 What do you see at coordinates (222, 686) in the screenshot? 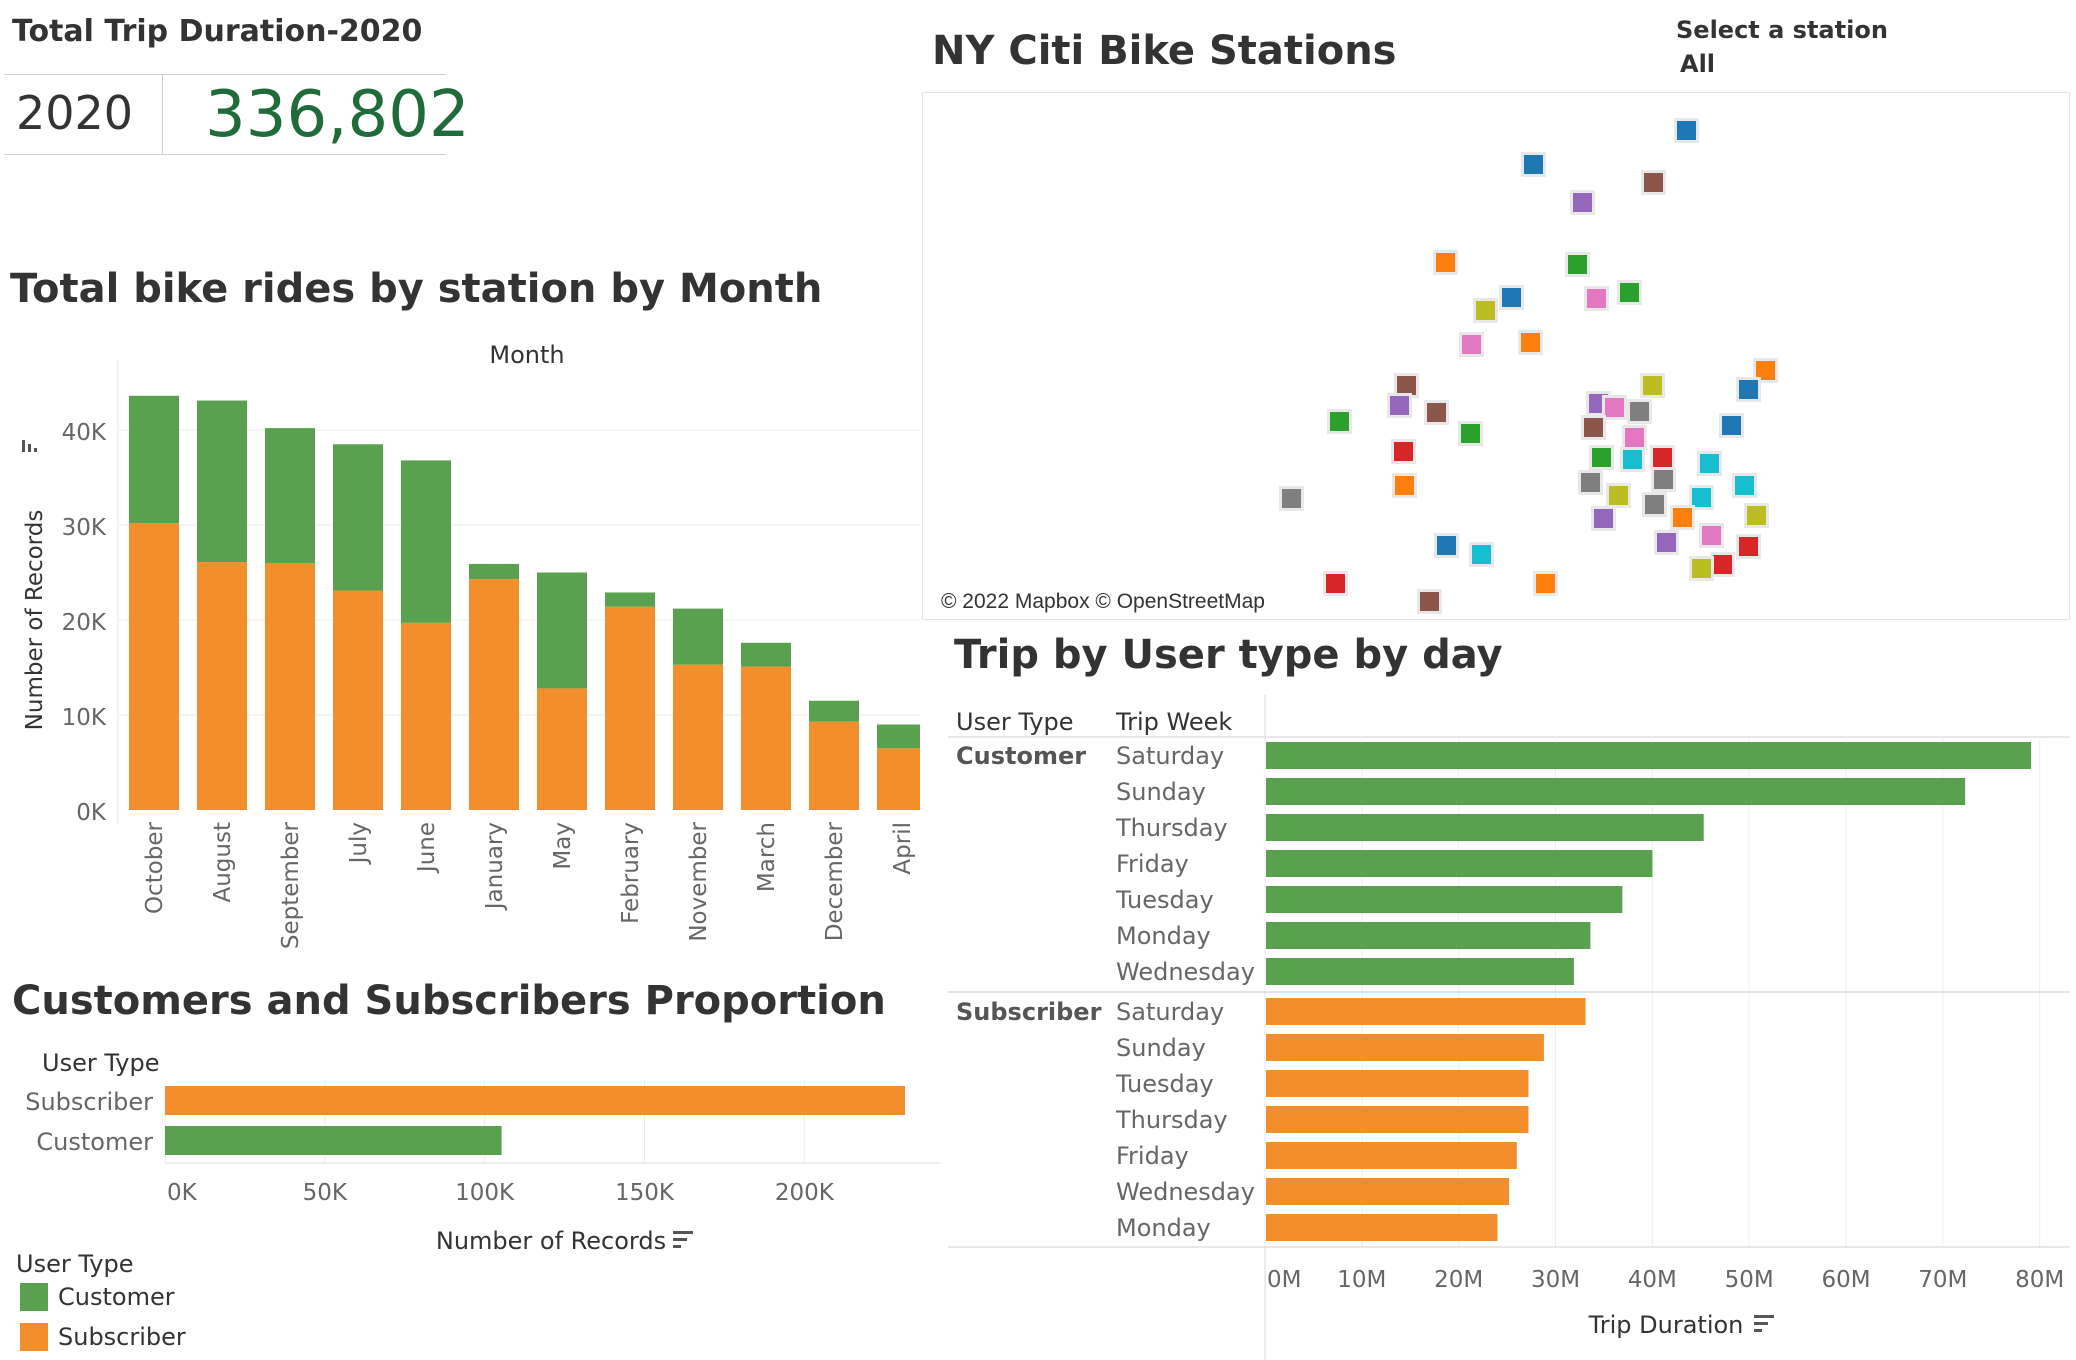
I see `bar-subscriber-august` at bounding box center [222, 686].